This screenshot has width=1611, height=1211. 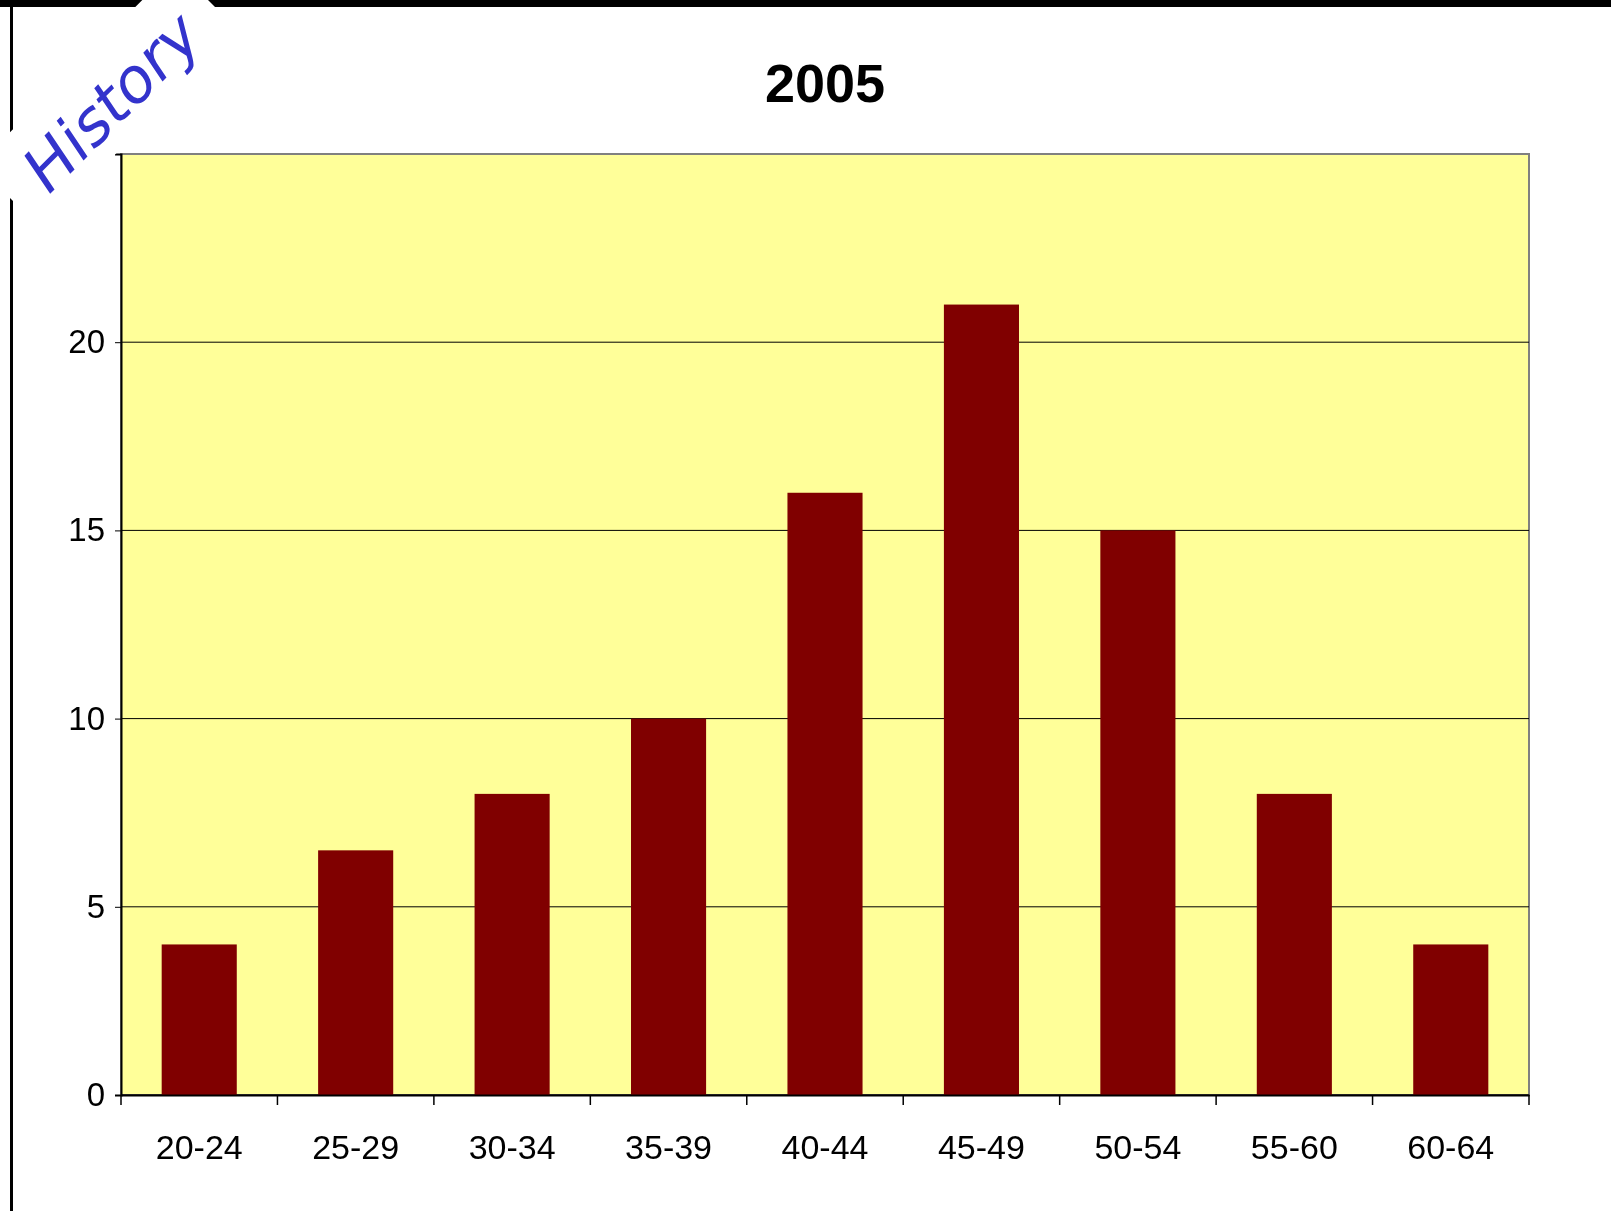 What do you see at coordinates (825, 1147) in the screenshot?
I see `x-tick-label: 40-44` at bounding box center [825, 1147].